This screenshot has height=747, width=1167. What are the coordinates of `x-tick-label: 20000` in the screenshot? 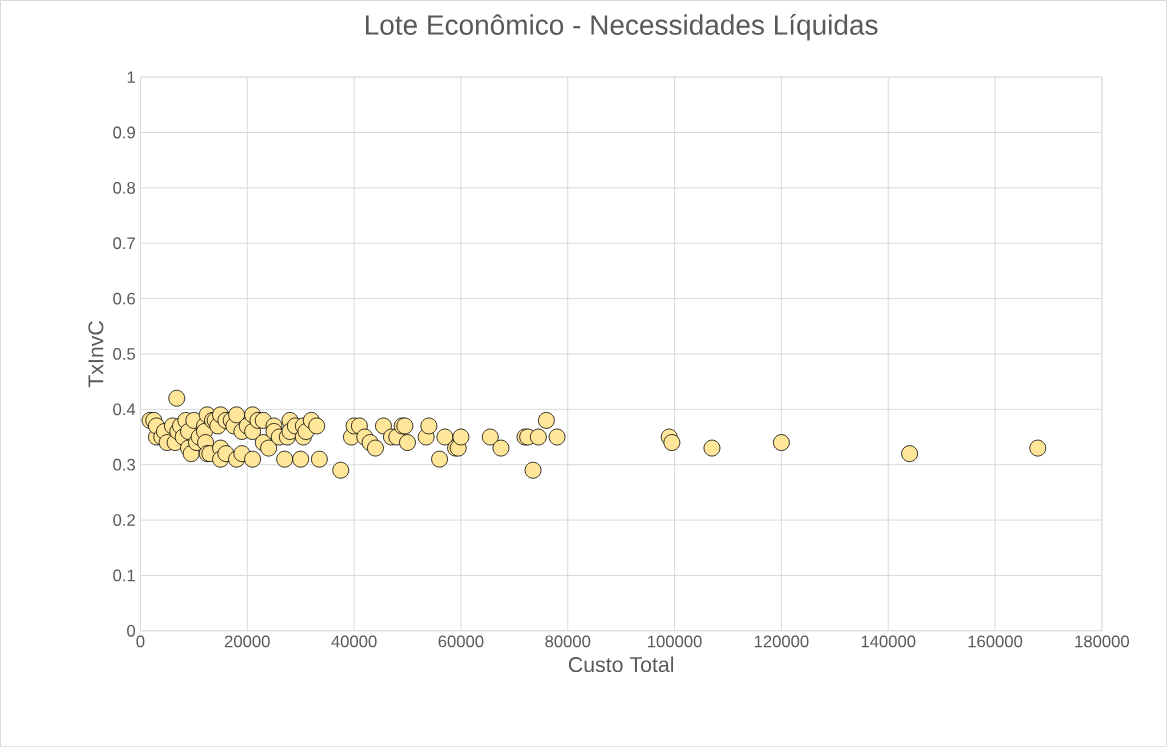 It's located at (247, 641).